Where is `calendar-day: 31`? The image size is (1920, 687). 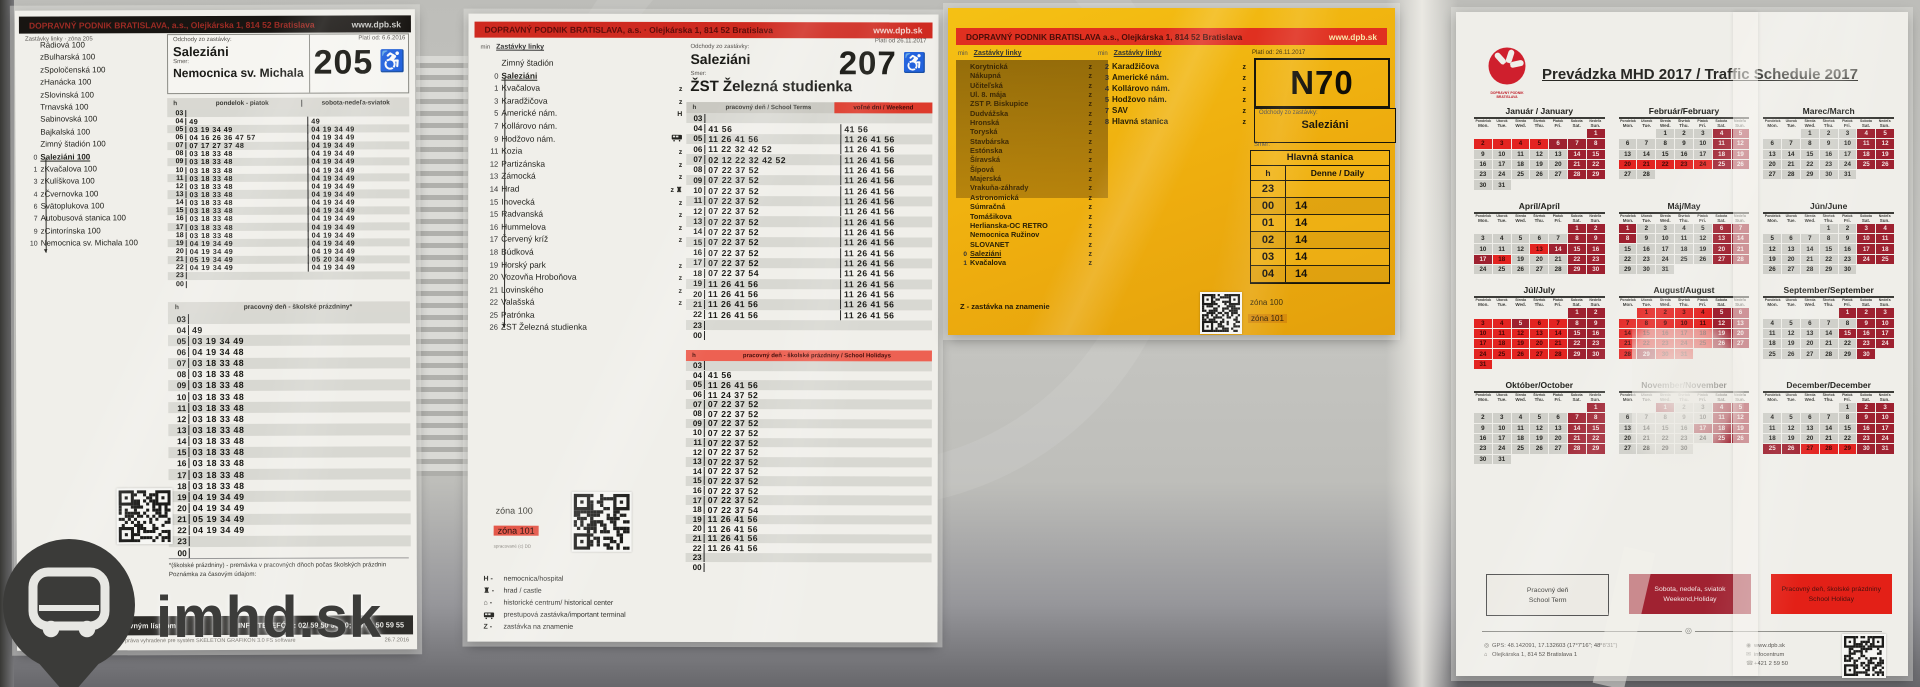
calendar-day: 31 is located at coordinates (1847, 175).